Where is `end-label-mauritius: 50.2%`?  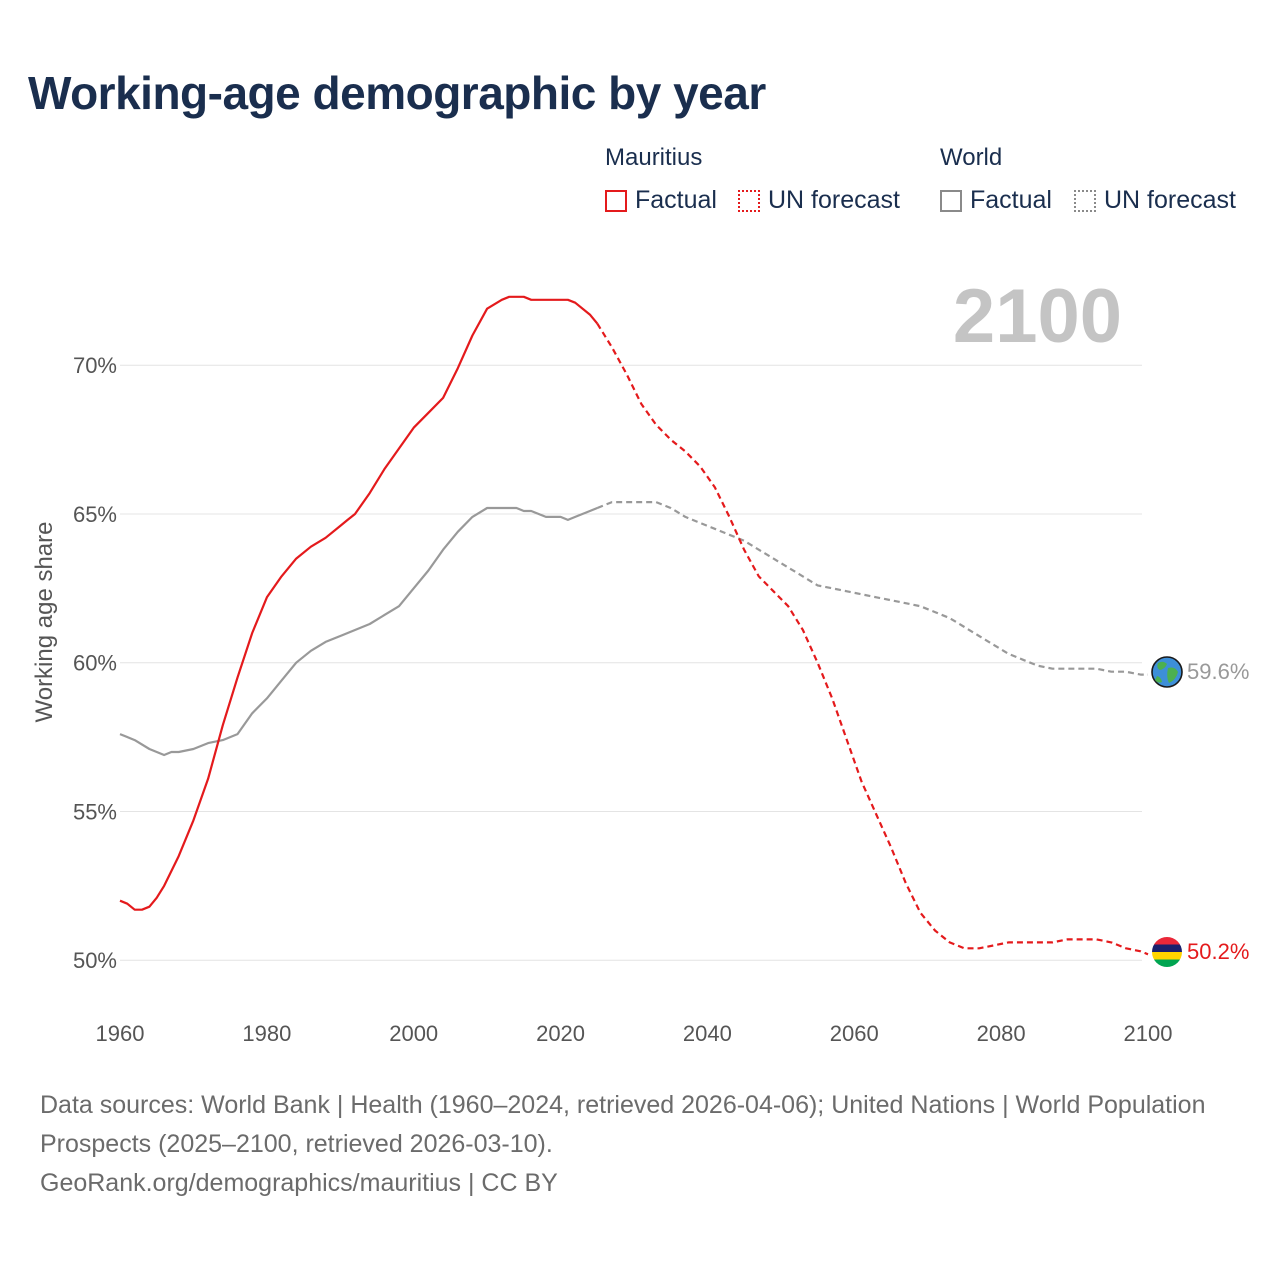
end-label-mauritius: 50.2% is located at coordinates (1218, 951).